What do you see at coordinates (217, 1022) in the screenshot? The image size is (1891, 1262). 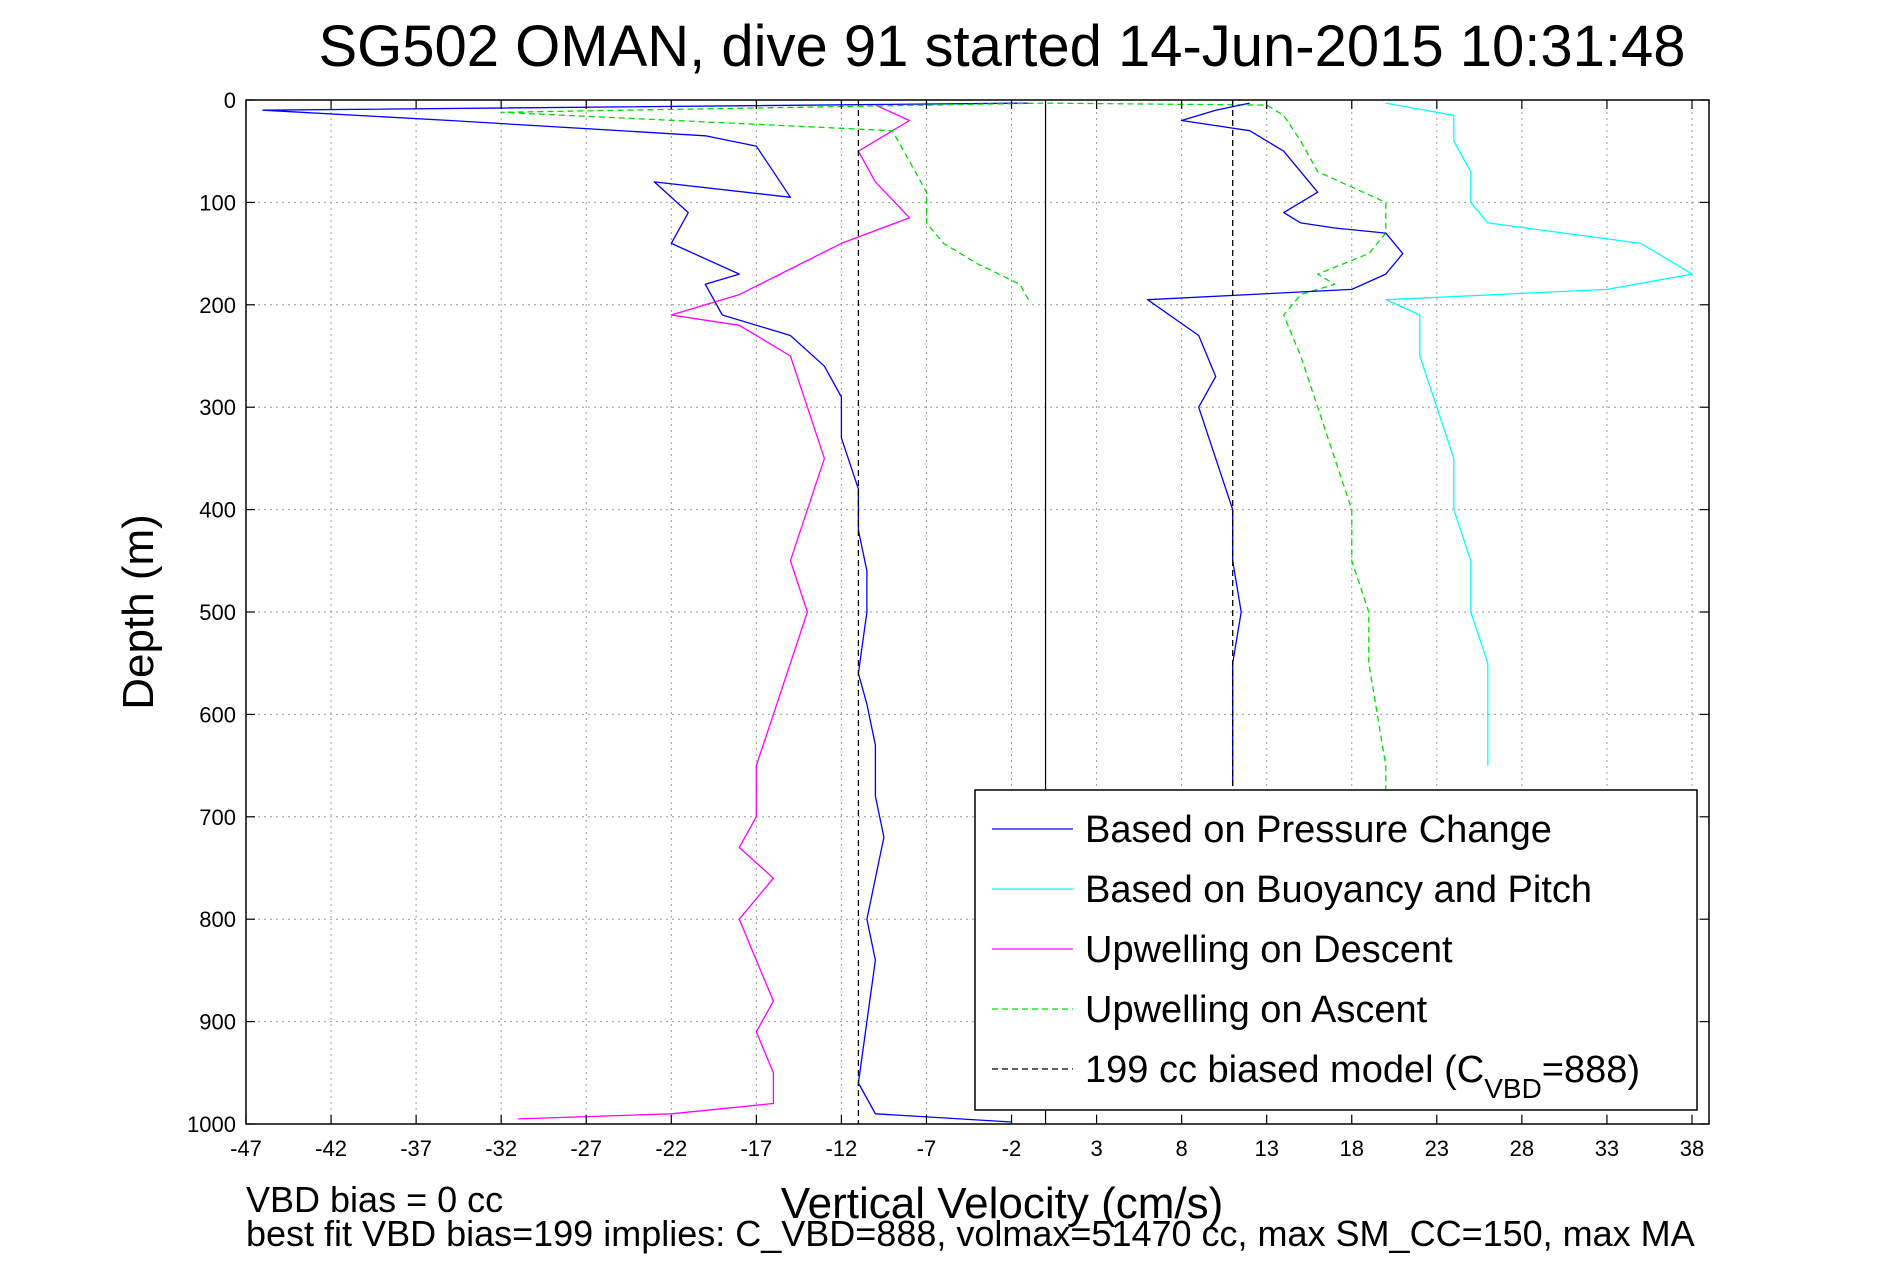 I see `y-tick-label: 900` at bounding box center [217, 1022].